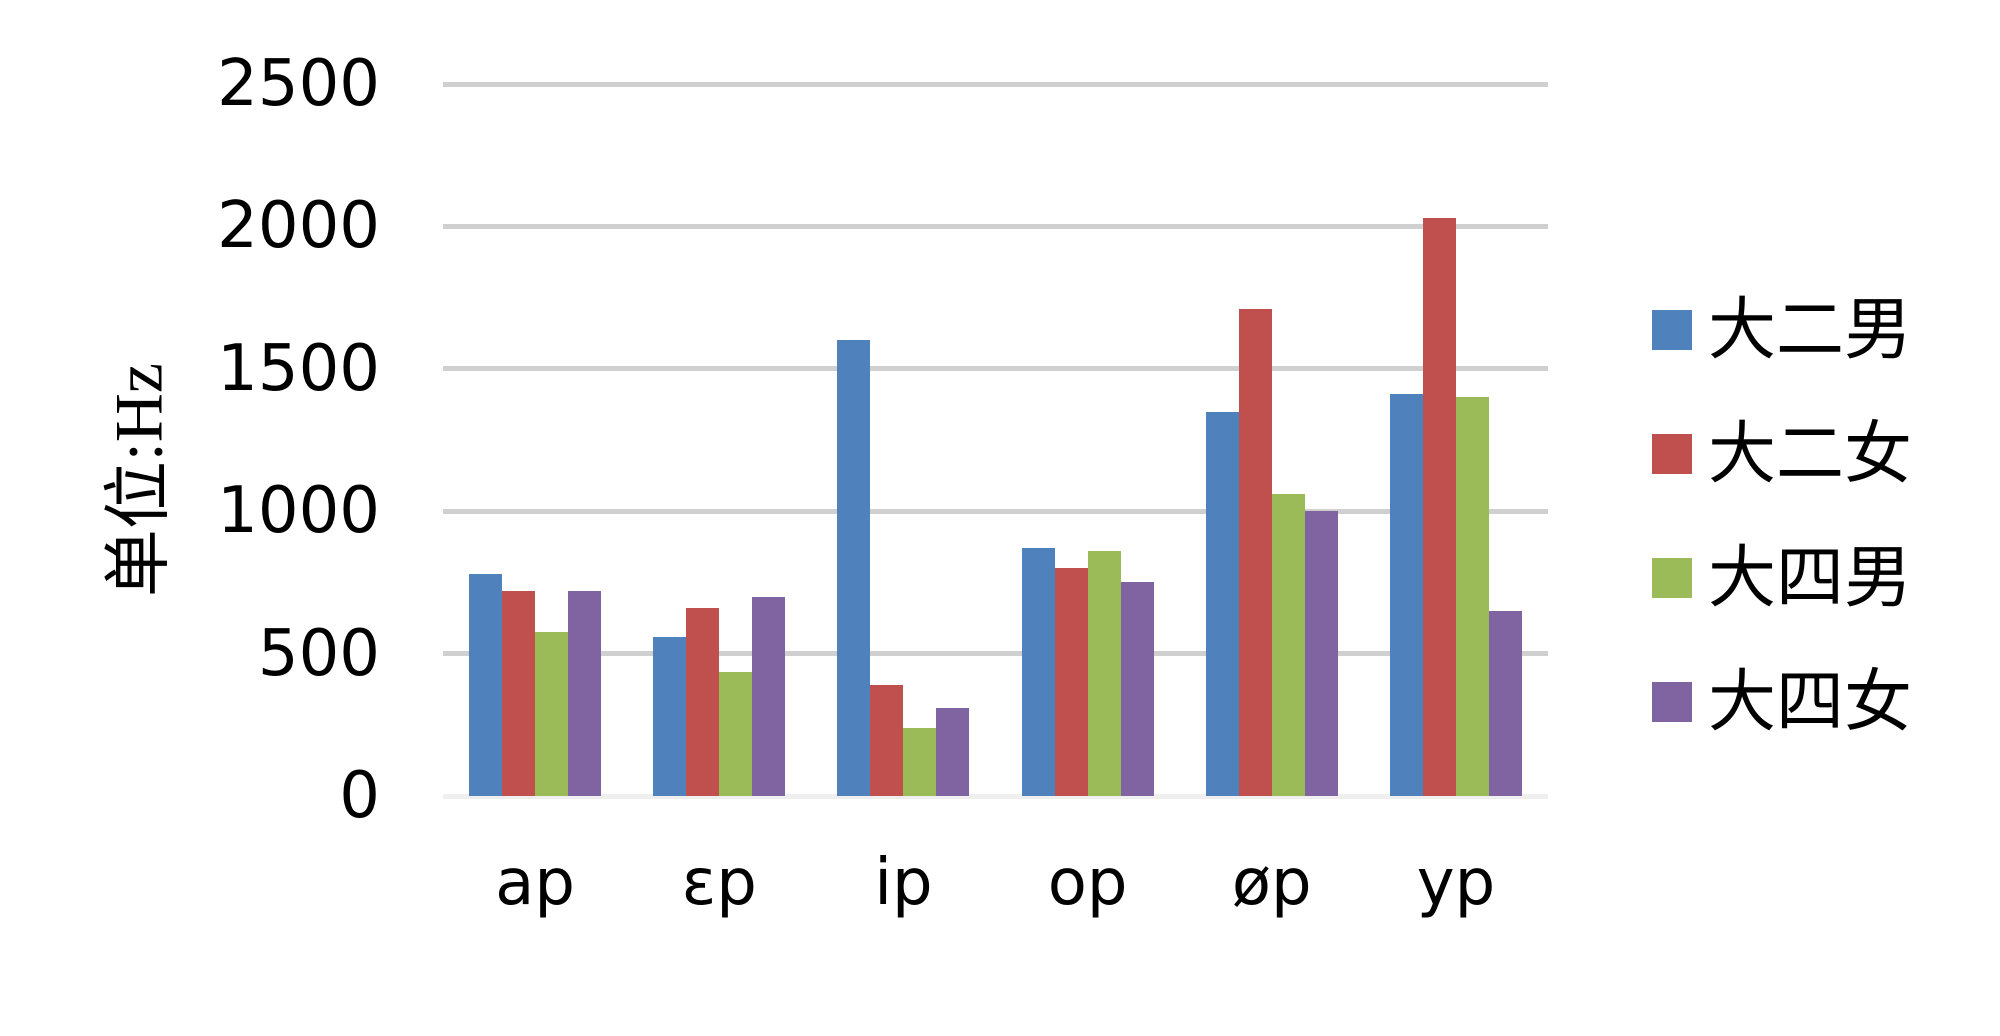 The width and height of the screenshot is (2000, 1036). I want to click on bar-大四男-ip, so click(920, 761).